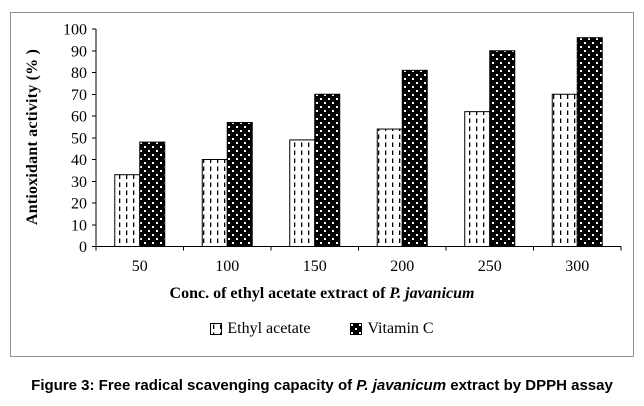  Describe the element at coordinates (577, 266) in the screenshot. I see `x-tick-label: 300` at that location.